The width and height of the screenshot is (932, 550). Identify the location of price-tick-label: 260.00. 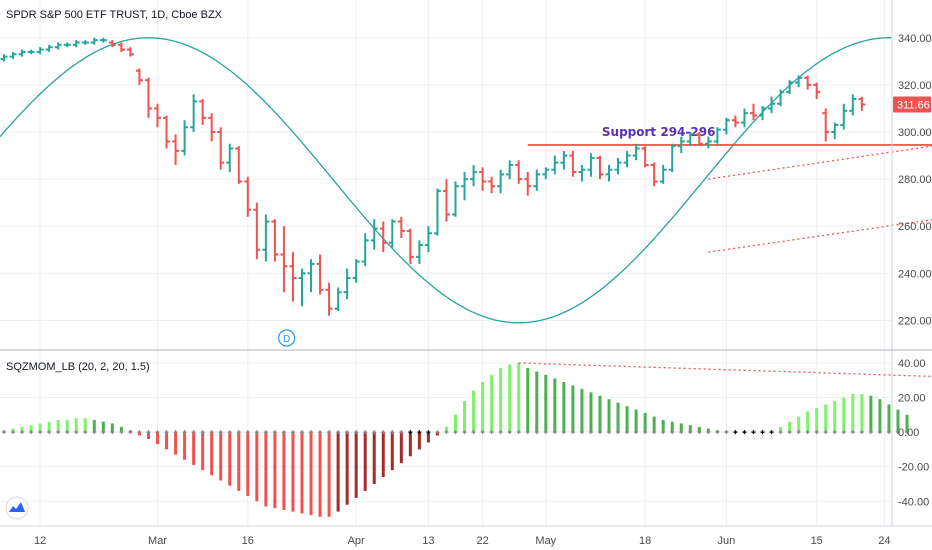
(915, 227).